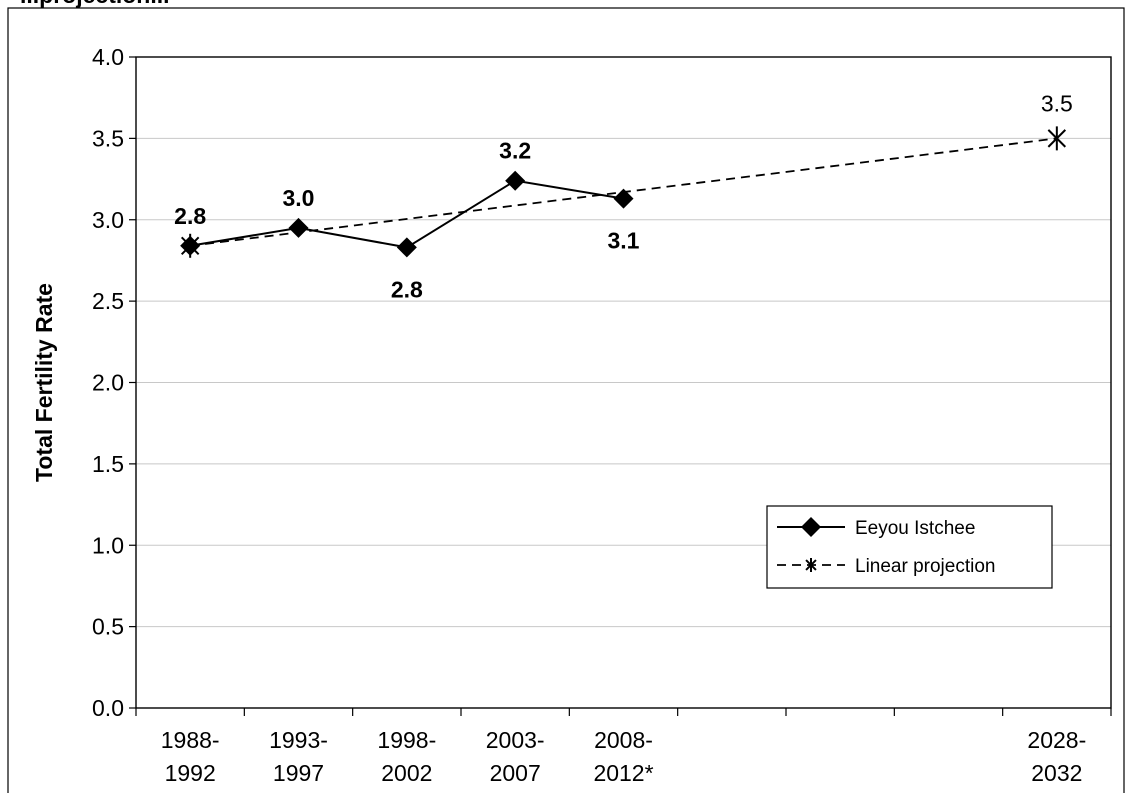  Describe the element at coordinates (1057, 103) in the screenshot. I see `projection-data-label: 3.5` at that location.